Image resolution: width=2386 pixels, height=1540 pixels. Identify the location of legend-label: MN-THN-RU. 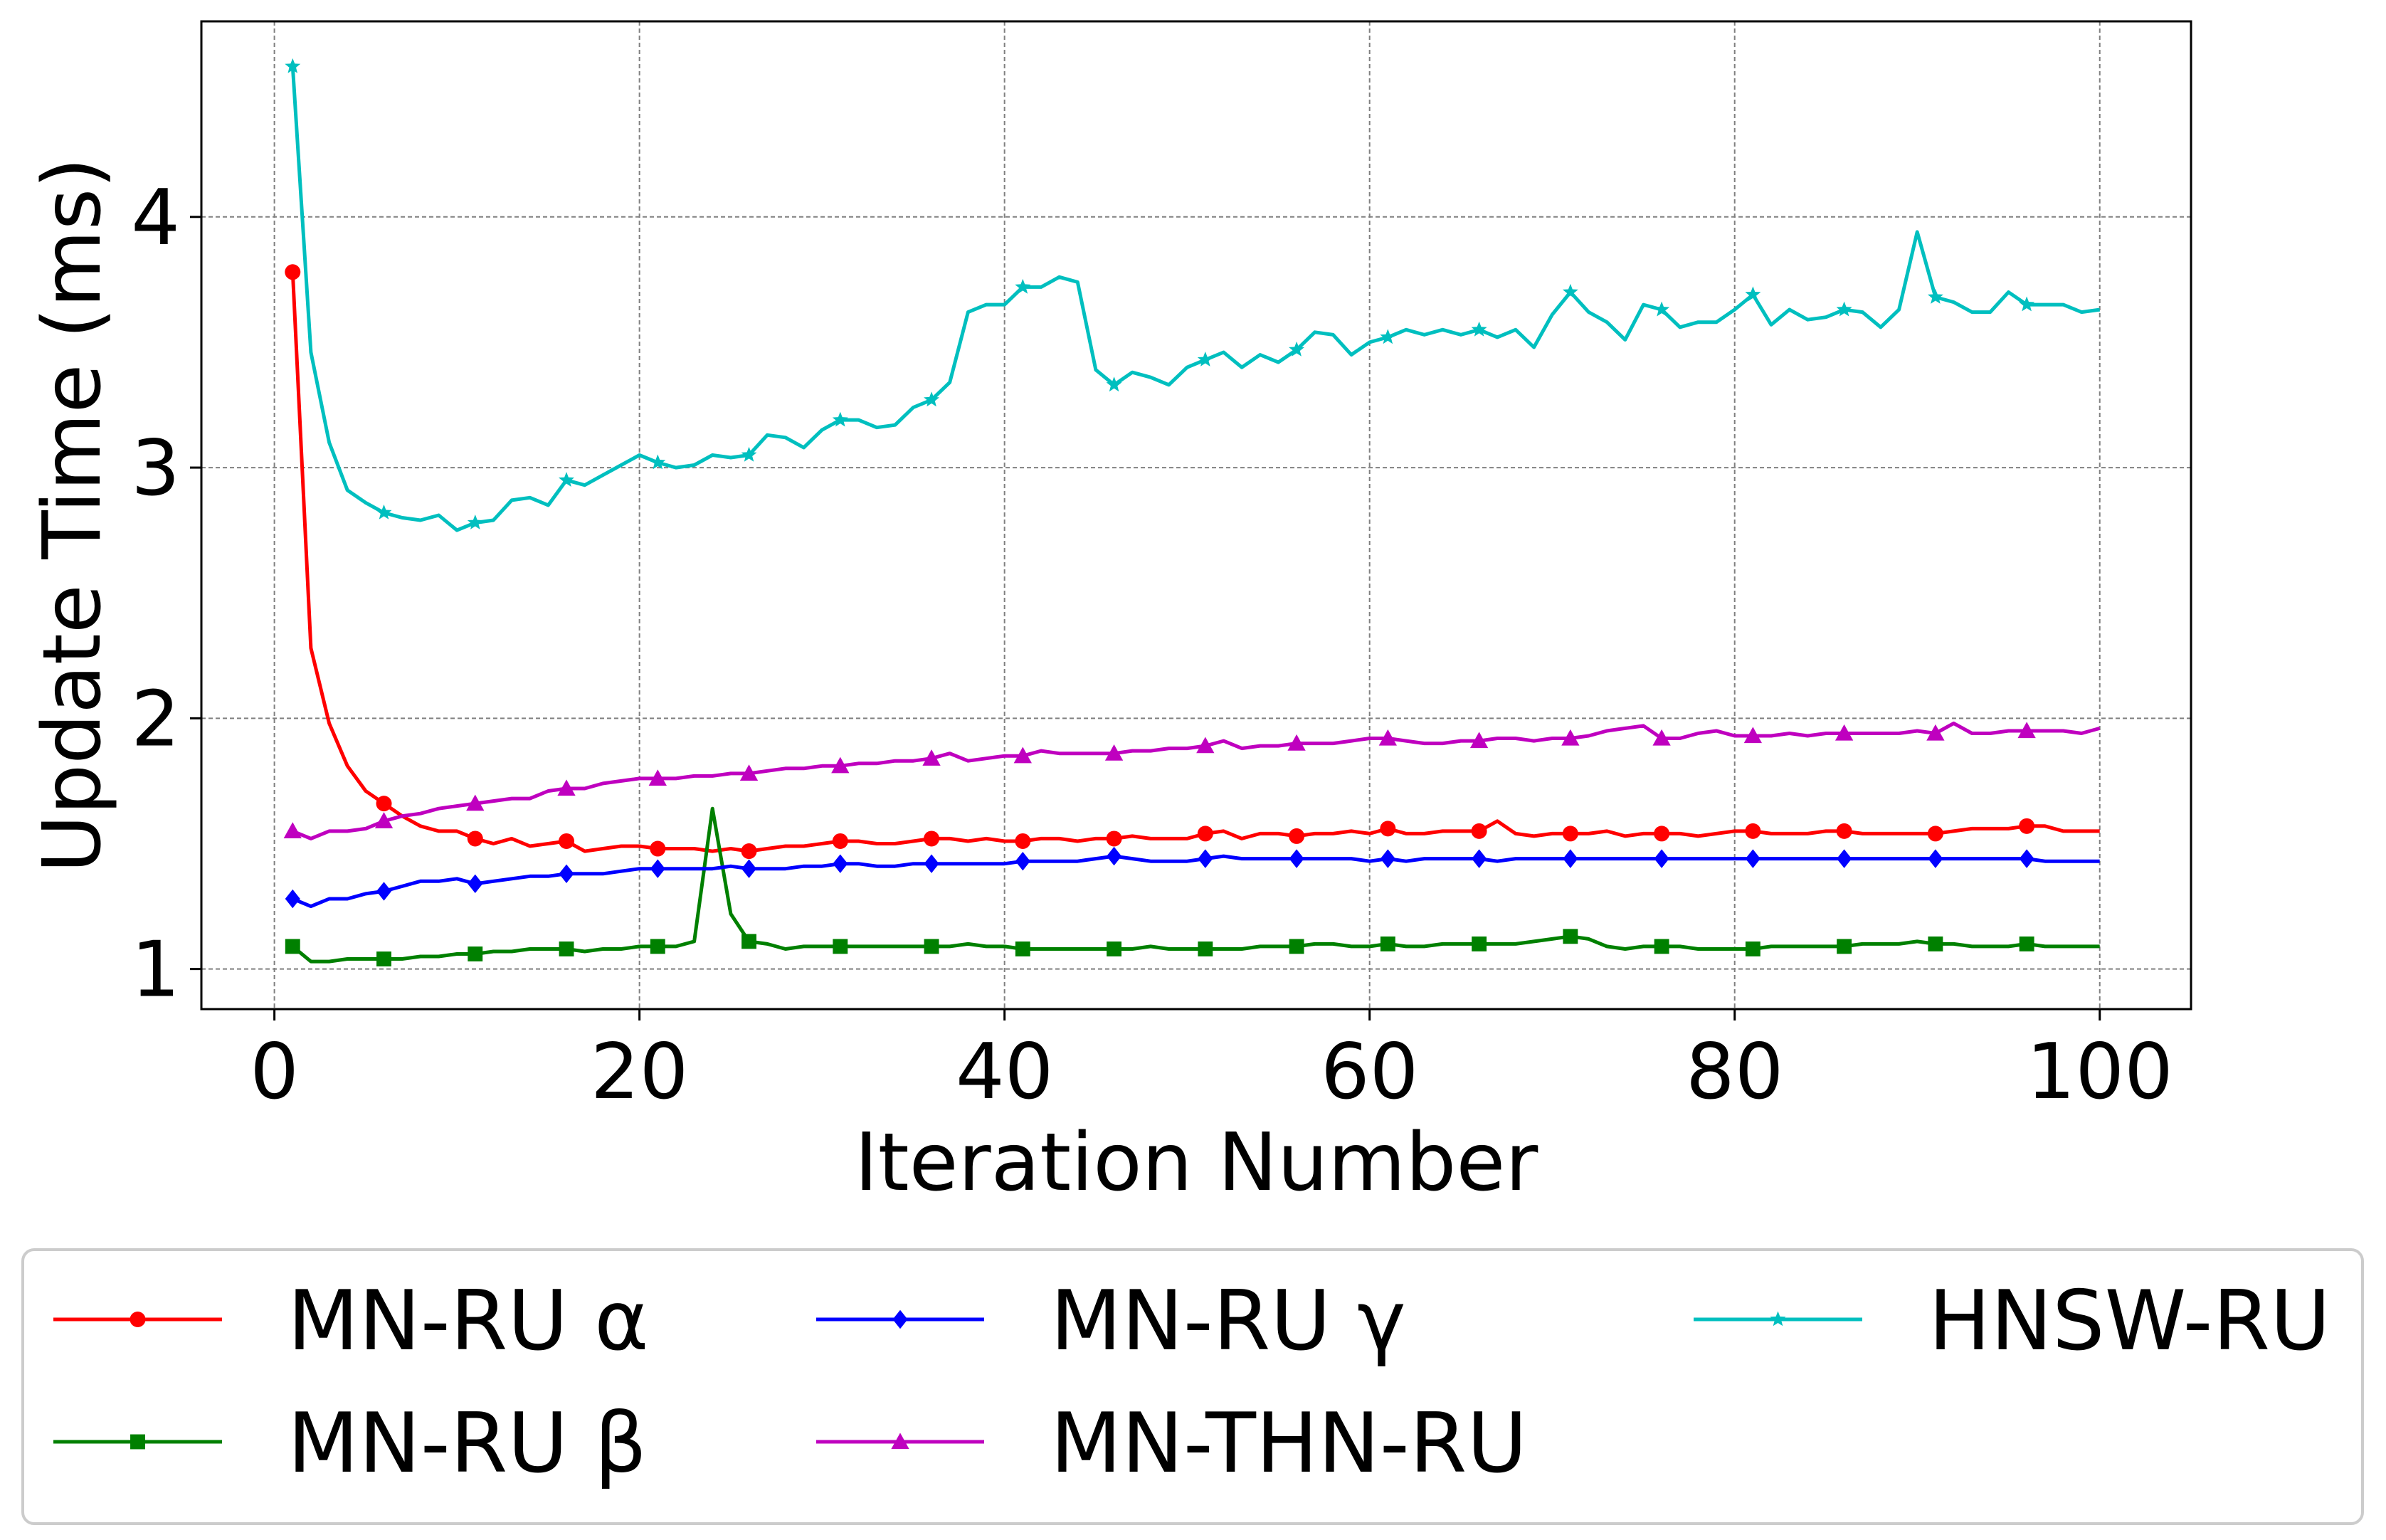
(1288, 1444).